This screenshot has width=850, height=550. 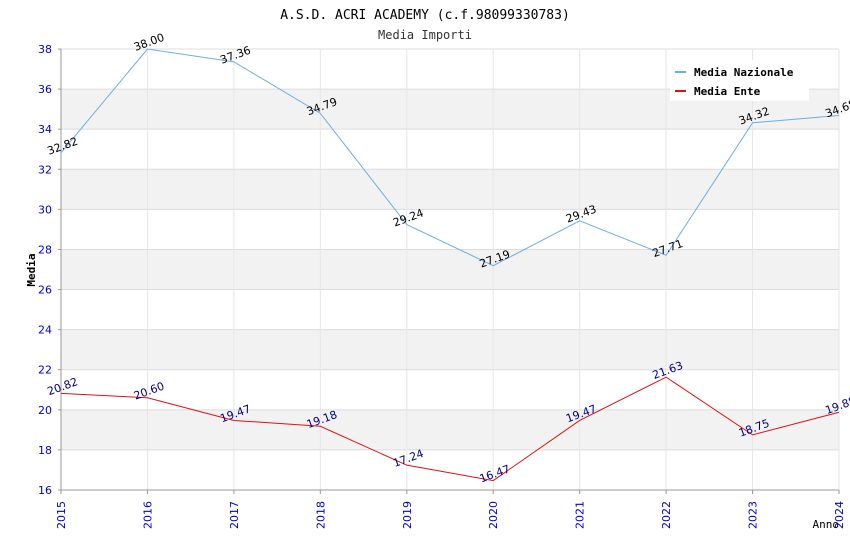 What do you see at coordinates (407, 515) in the screenshot?
I see `x-tick-label: 2019` at bounding box center [407, 515].